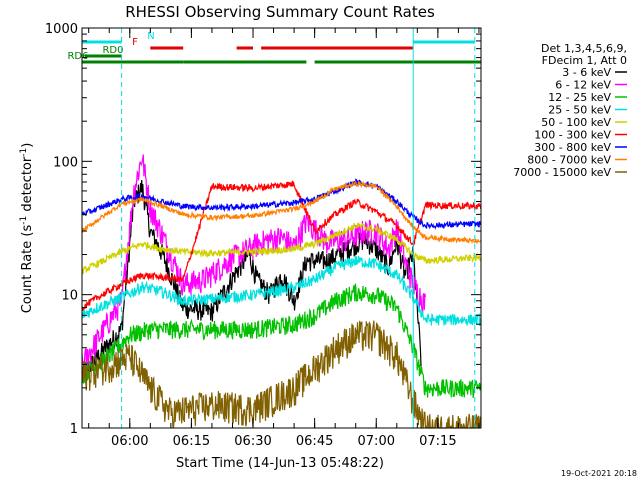 Image resolution: width=640 pixels, height=480 pixels. What do you see at coordinates (579, 97) in the screenshot?
I see `legend-entry-label: 12 - 25 keV` at bounding box center [579, 97].